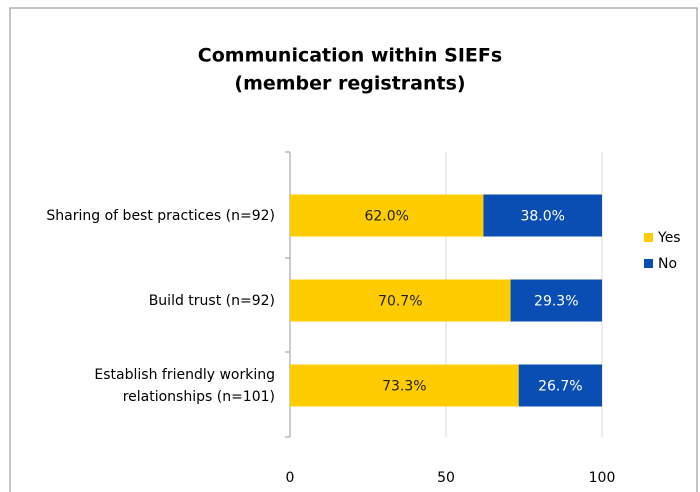 The height and width of the screenshot is (492, 700). I want to click on value-label: 29.3%, so click(556, 302).